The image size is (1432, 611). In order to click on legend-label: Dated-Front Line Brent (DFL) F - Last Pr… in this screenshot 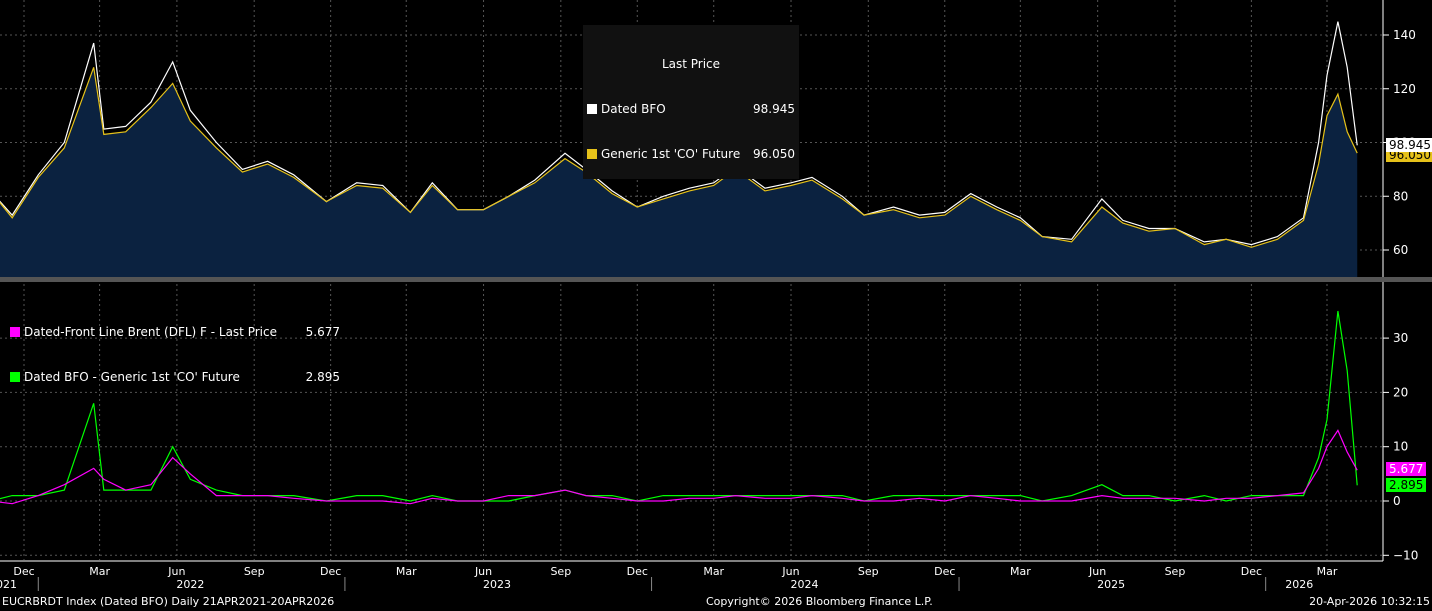, I will do `click(150, 332)`.